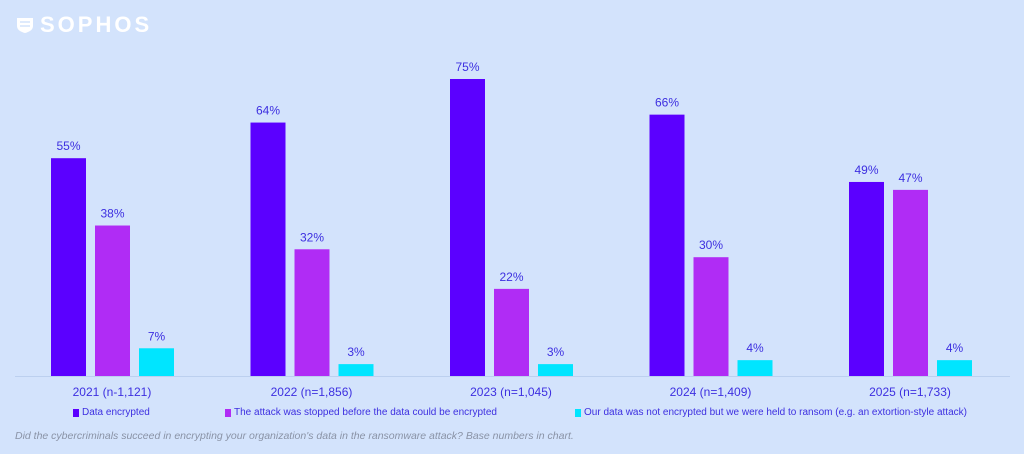 This screenshot has width=1024, height=454. I want to click on x-tick-label: 2025 (n=1,733), so click(910, 392).